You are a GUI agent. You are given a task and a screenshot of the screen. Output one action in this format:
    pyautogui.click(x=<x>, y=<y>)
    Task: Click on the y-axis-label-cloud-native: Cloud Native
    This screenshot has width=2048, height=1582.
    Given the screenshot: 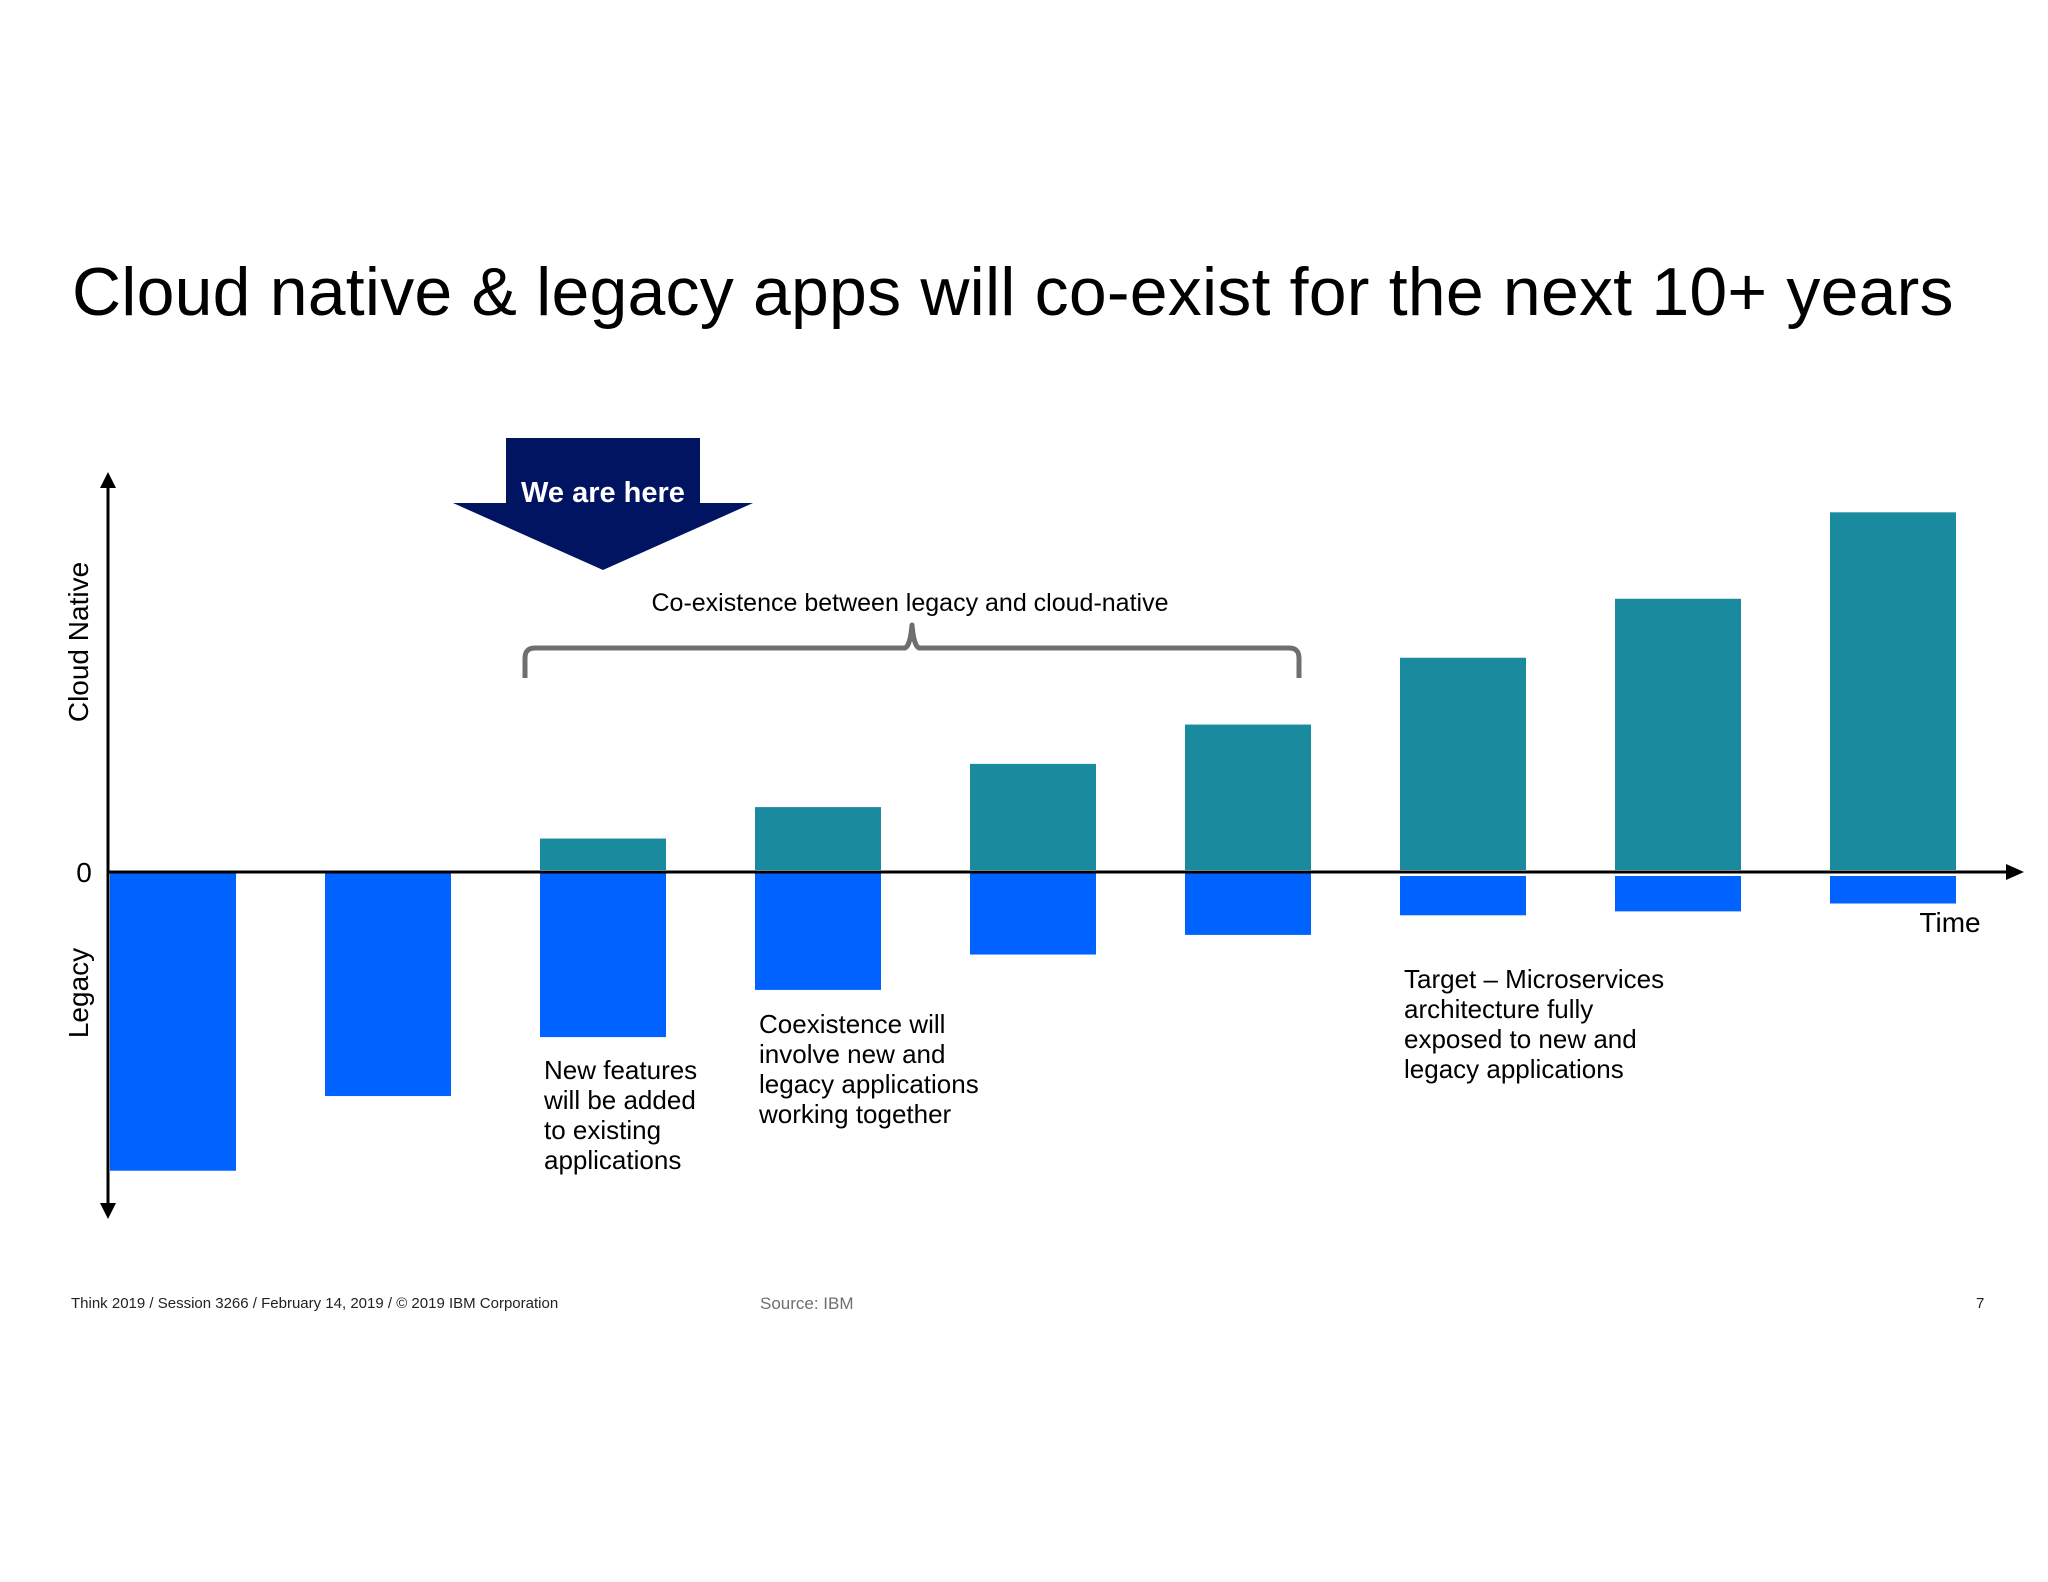 What is the action you would take?
    pyautogui.click(x=78, y=642)
    